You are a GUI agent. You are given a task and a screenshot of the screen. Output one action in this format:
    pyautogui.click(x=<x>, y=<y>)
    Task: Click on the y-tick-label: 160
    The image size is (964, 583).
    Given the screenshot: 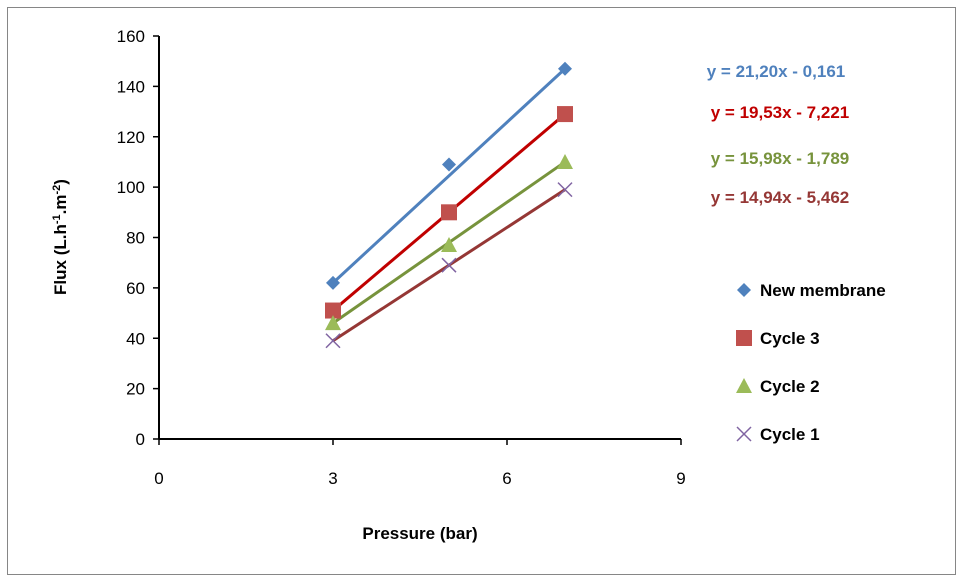 What is the action you would take?
    pyautogui.click(x=131, y=36)
    